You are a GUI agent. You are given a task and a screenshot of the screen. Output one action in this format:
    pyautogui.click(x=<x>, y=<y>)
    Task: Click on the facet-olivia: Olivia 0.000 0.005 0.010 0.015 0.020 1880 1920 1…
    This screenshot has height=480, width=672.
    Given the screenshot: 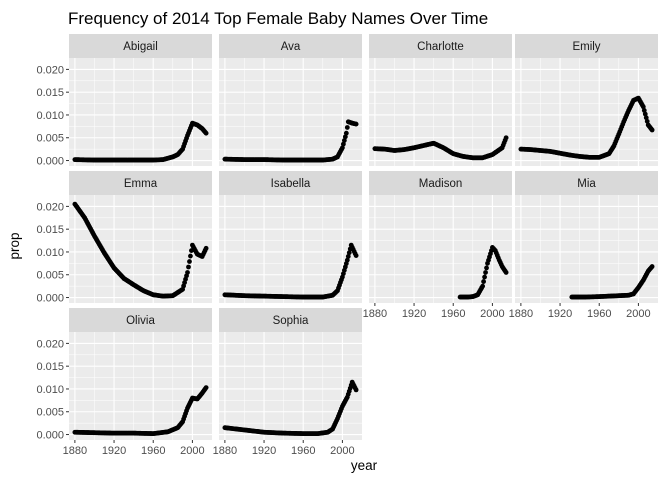 What is the action you would take?
    pyautogui.click(x=124, y=382)
    